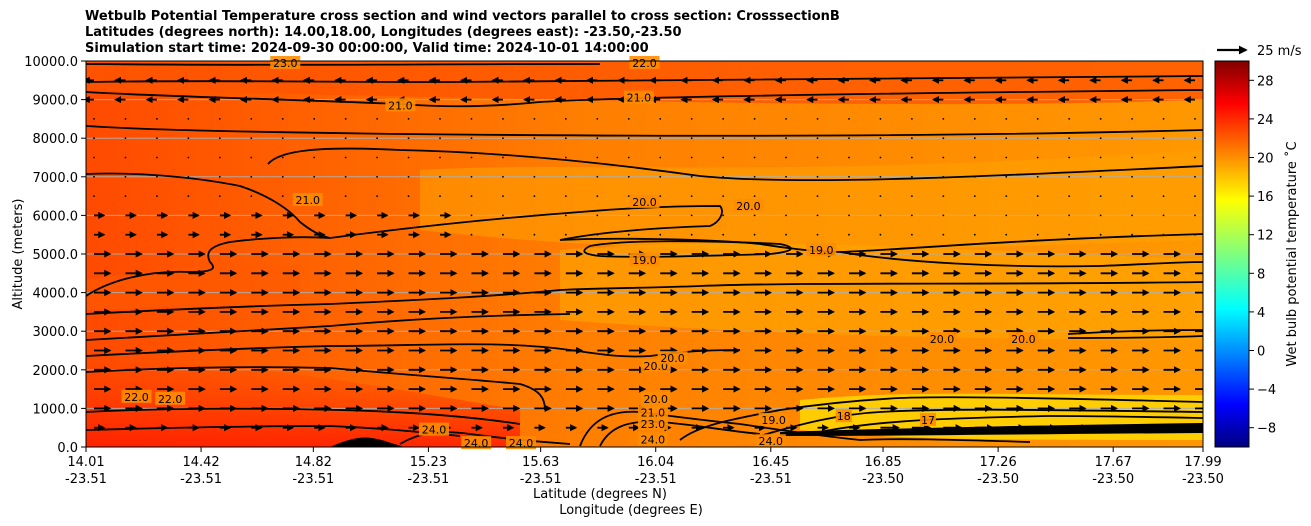 The height and width of the screenshot is (526, 1311). I want to click on x-axis-label-lon: Longitude (degrees E), so click(631, 510).